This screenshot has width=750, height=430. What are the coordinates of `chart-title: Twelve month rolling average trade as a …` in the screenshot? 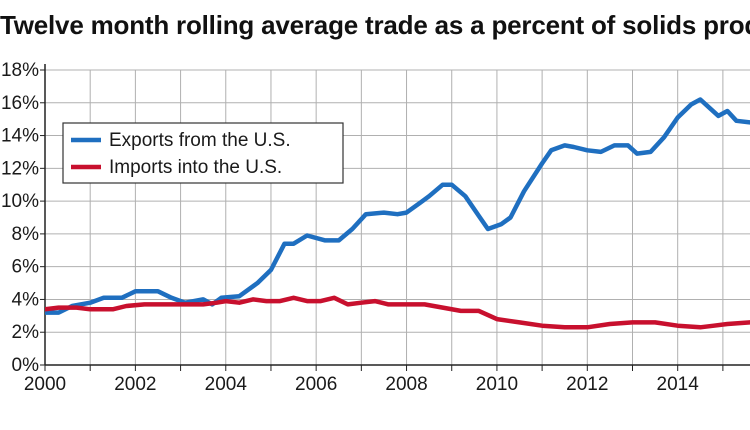 It's located at (375, 25).